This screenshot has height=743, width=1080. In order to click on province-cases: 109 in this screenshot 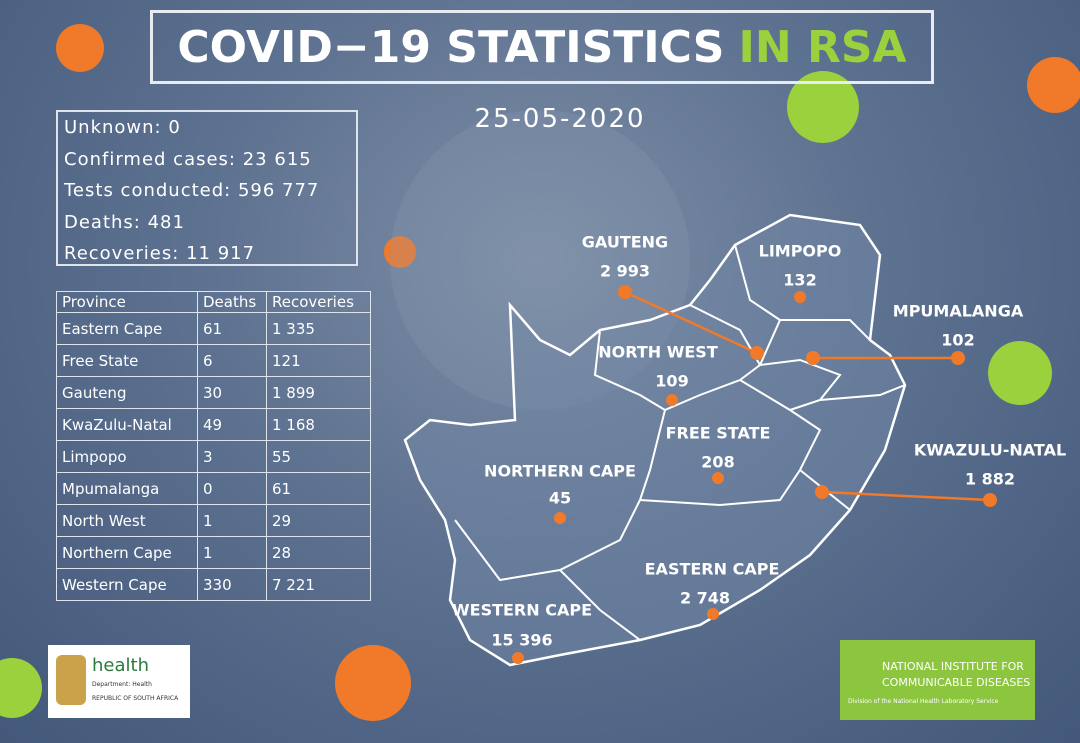, I will do `click(671, 381)`.